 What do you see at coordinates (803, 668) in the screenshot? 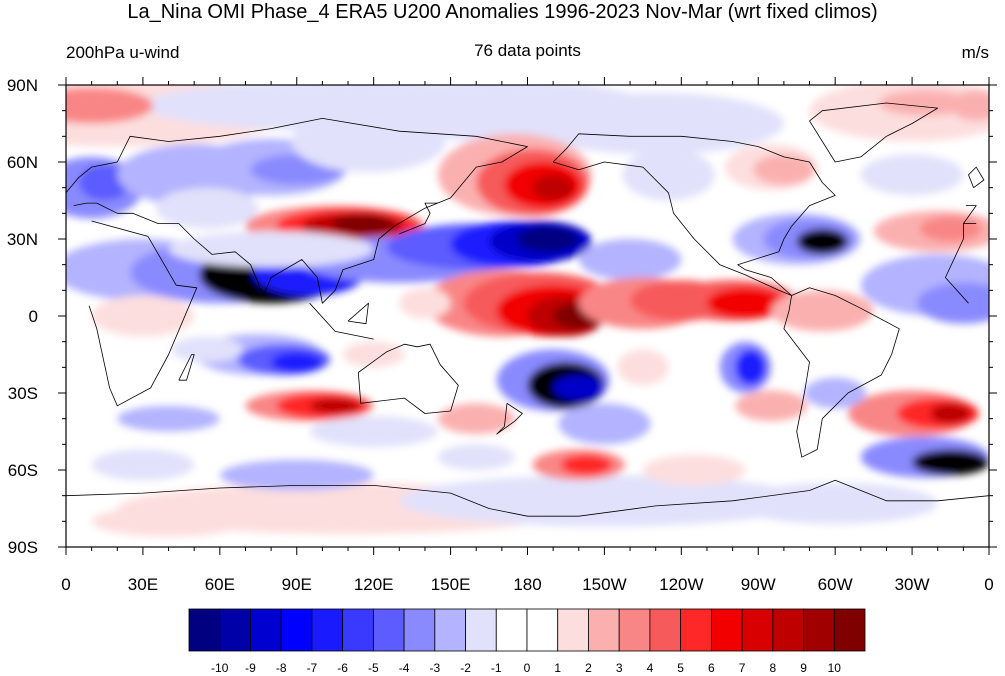
I see `colorbar-label: 9` at bounding box center [803, 668].